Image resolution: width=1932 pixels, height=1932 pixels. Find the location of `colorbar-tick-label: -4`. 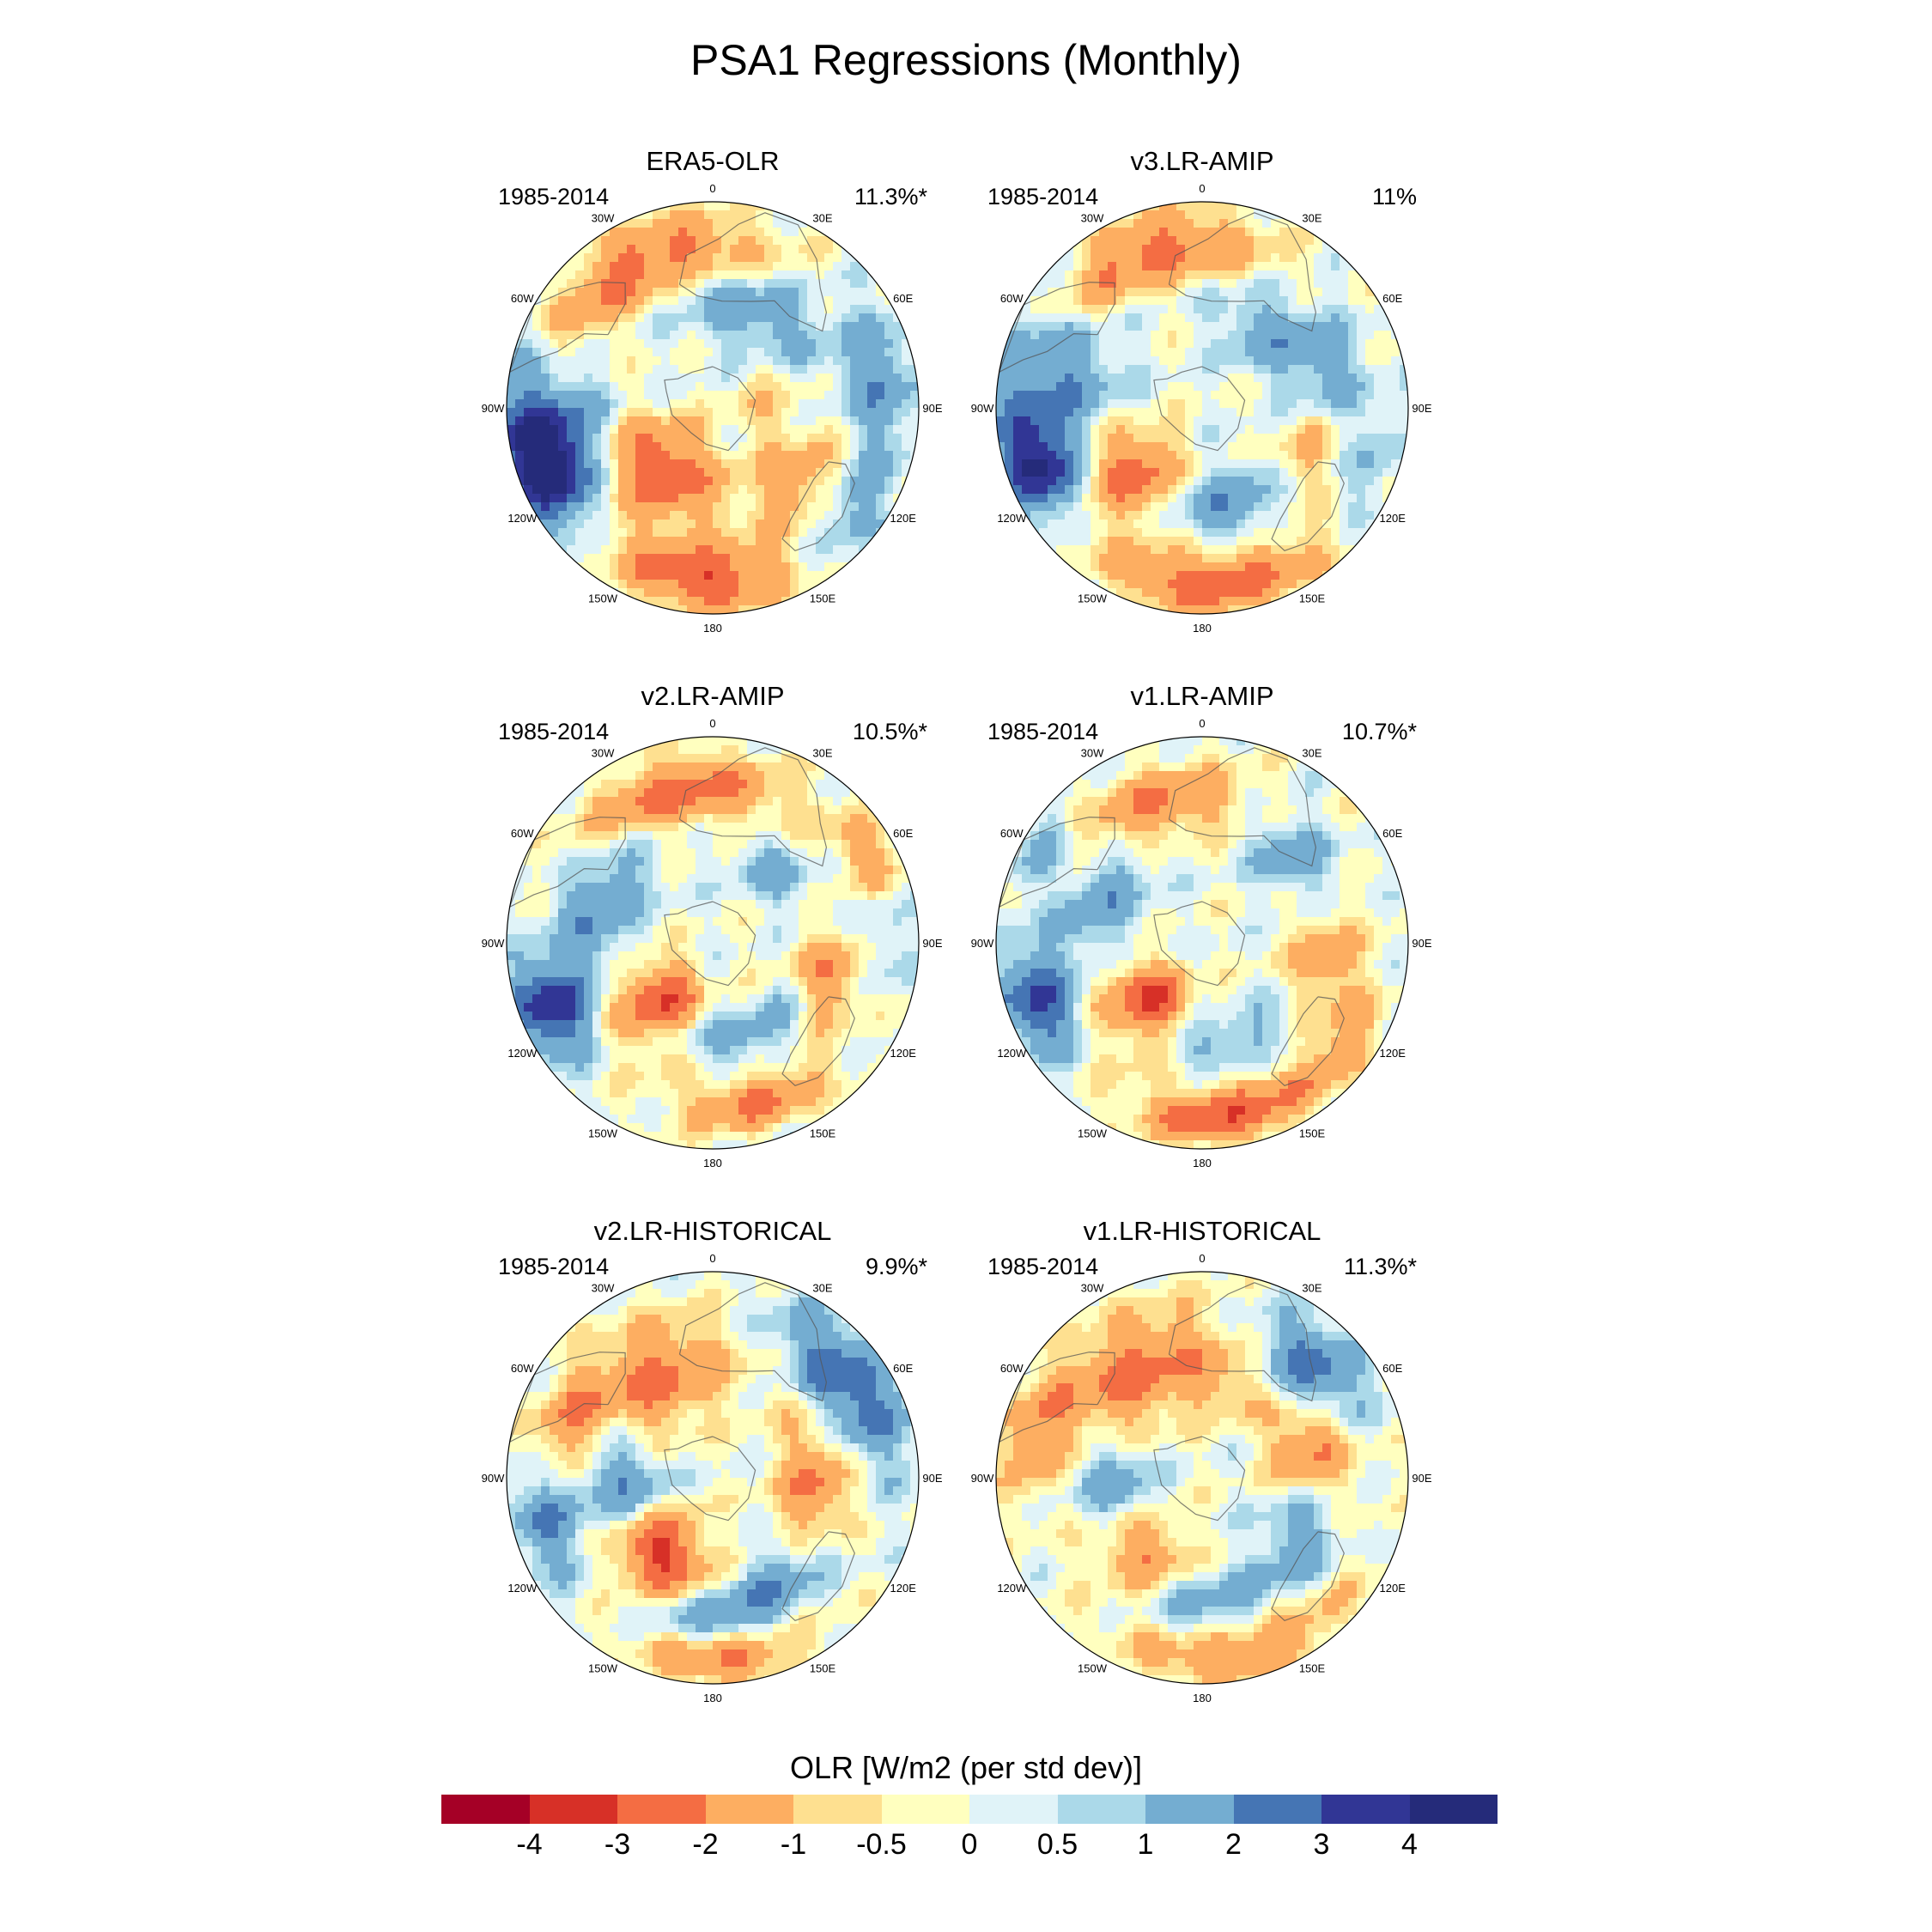

colorbar-tick-label: -4 is located at coordinates (530, 1844).